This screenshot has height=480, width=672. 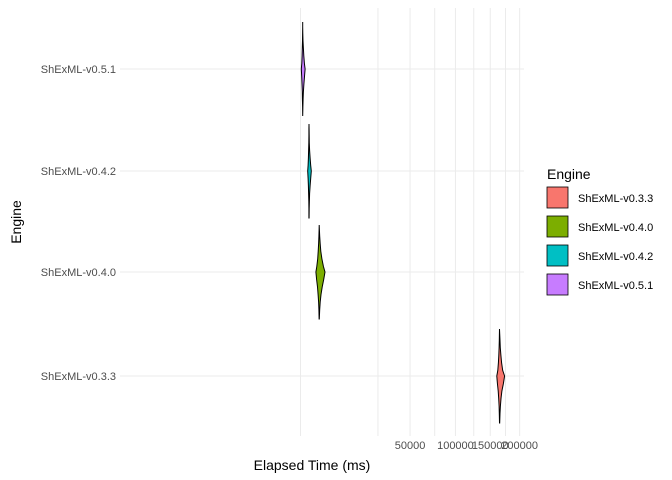 What do you see at coordinates (78, 70) in the screenshot?
I see `y-tick-label: ShExML-v0.5.1` at bounding box center [78, 70].